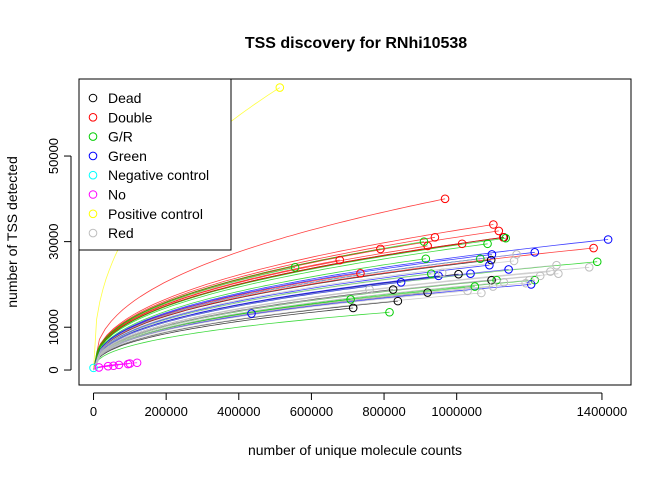 The width and height of the screenshot is (672, 480). Describe the element at coordinates (359, 405) in the screenshot. I see `x-axis: 0 200000 400000 600000 800000 1000000 1400000` at that location.